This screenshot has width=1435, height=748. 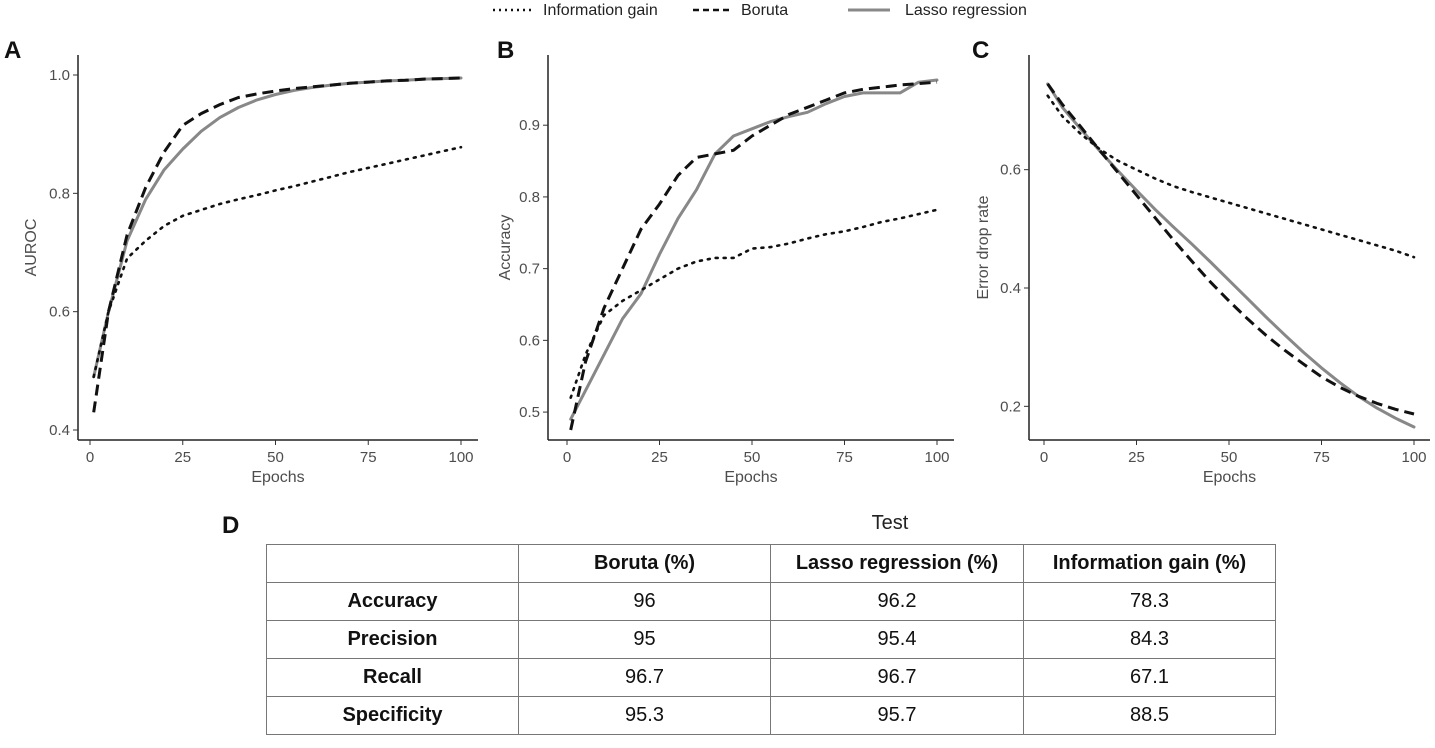 I want to click on cell-recall-boruta: 96.7, so click(x=644, y=677).